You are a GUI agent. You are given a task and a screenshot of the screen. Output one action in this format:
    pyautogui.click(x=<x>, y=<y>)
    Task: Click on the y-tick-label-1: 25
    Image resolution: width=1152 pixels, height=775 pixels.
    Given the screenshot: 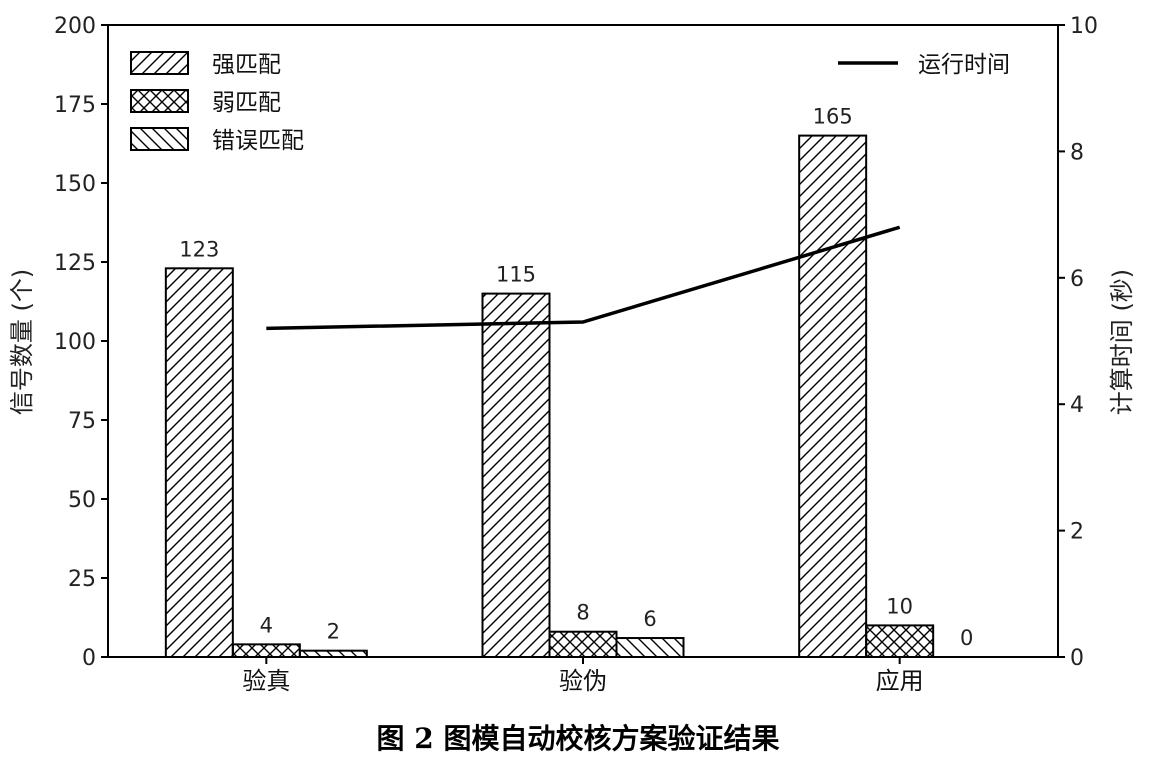 What is the action you would take?
    pyautogui.click(x=82, y=579)
    